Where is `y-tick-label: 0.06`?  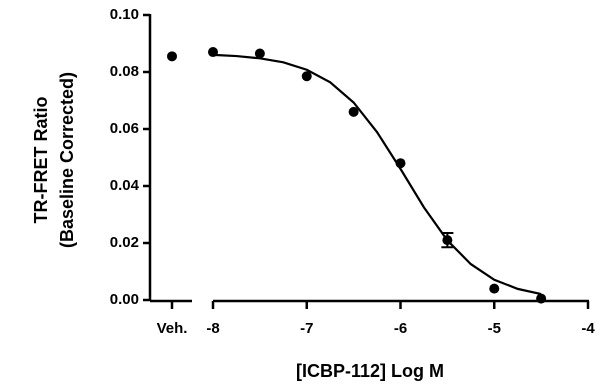 y-tick-label: 0.06 is located at coordinates (124, 128).